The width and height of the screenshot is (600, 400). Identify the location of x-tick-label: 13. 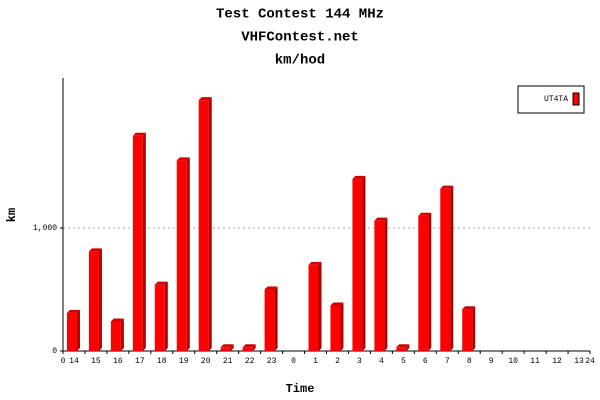
(579, 361).